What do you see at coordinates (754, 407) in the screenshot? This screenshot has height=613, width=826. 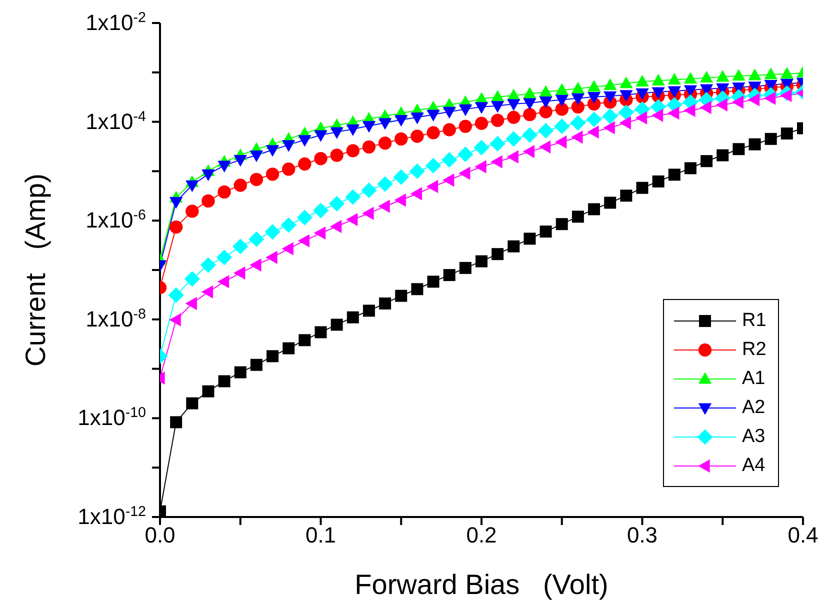 I see `legend-label: A2` at bounding box center [754, 407].